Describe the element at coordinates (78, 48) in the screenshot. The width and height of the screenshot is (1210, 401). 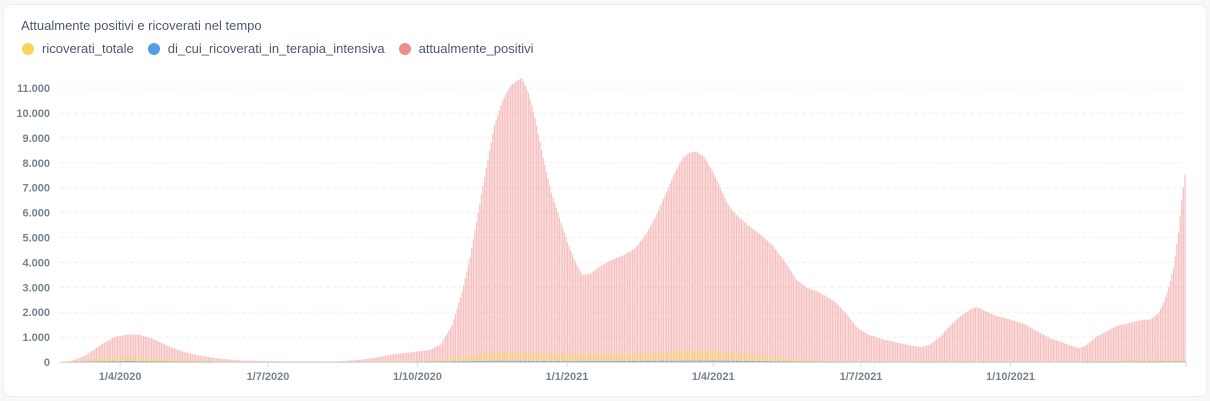
I see `legend-item-ricoverati-totale: ricoverati_totale` at that location.